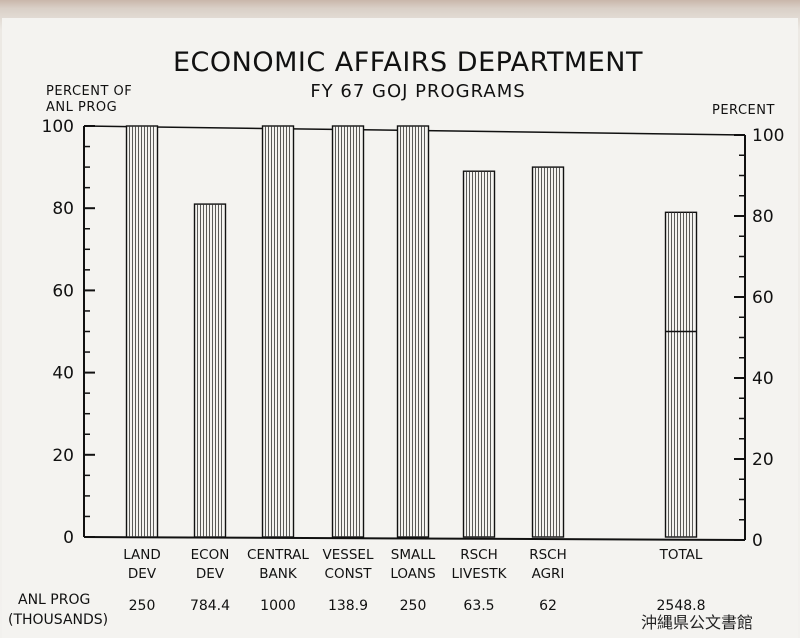 This screenshot has width=800, height=638. What do you see at coordinates (408, 62) in the screenshot?
I see `chart-title: ECONOMIC AFFAIRS DEPARTMENT` at bounding box center [408, 62].